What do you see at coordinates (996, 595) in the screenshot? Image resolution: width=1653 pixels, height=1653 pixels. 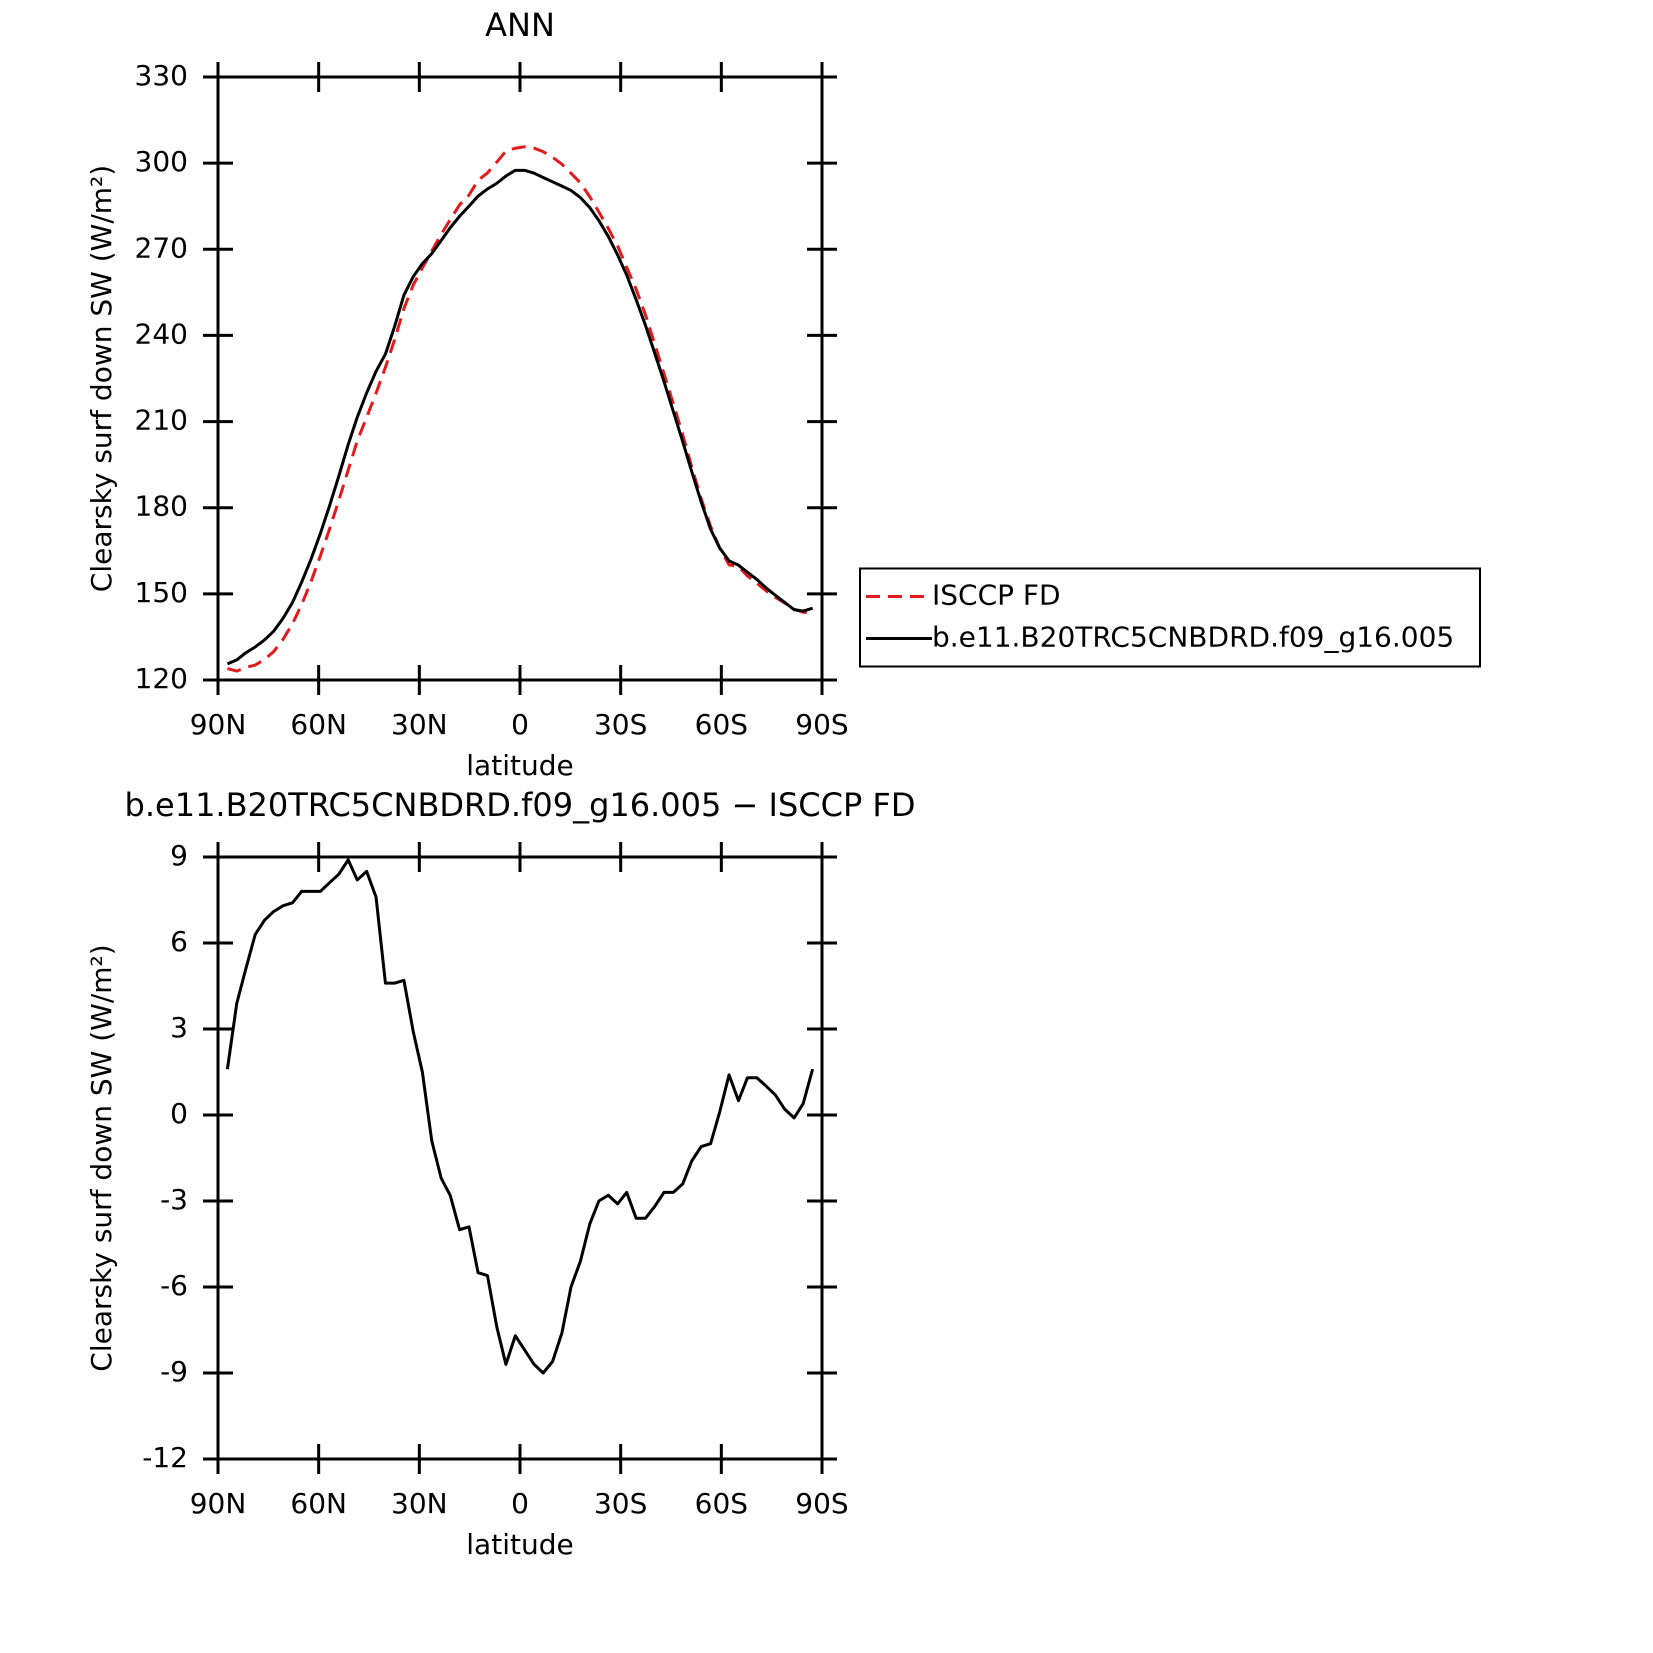 I see `legend-label: ISCCP FD` at bounding box center [996, 595].